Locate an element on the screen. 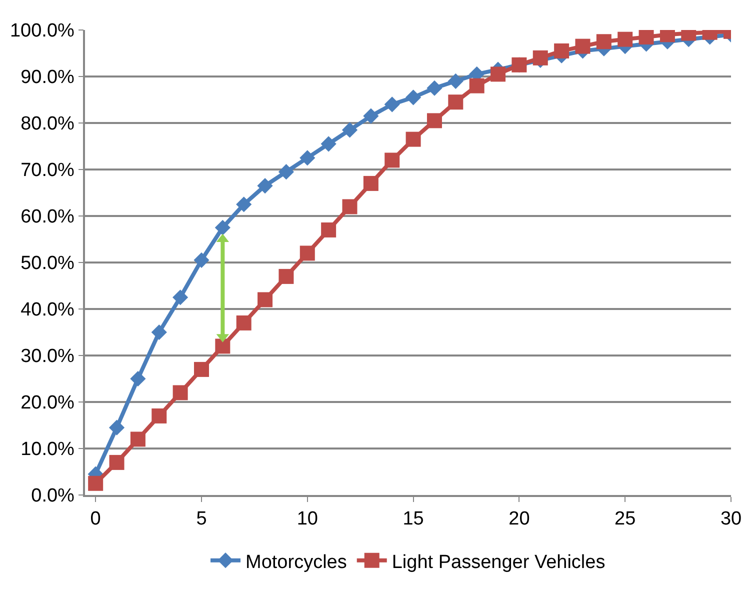  x-tick-label: 5 is located at coordinates (201, 519).